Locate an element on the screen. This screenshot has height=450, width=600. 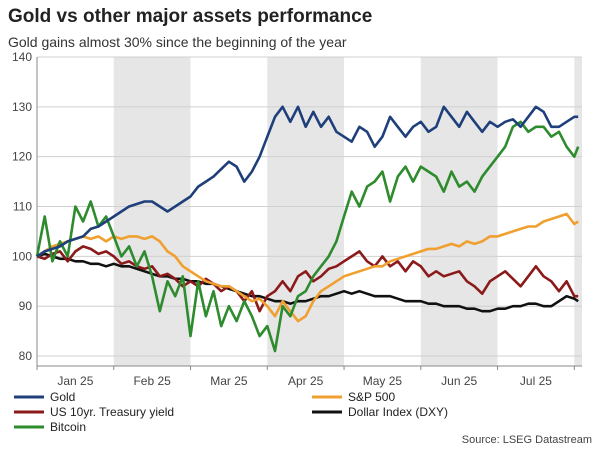
y-tick-label: 140 is located at coordinates (22, 57).